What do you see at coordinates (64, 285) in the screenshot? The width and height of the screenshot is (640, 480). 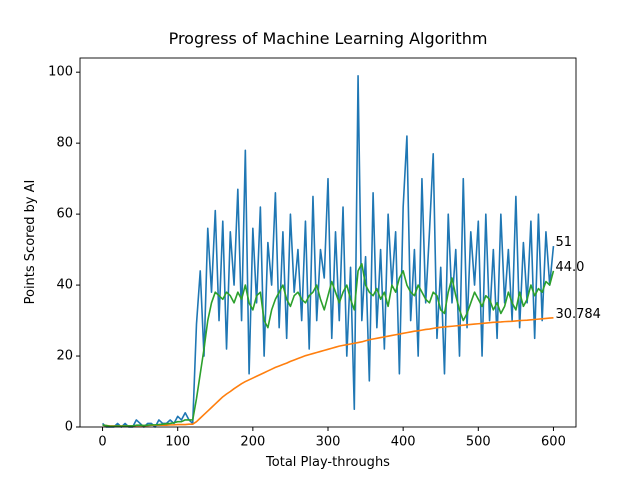 I see `y-tick-label: 40` at bounding box center [64, 285].